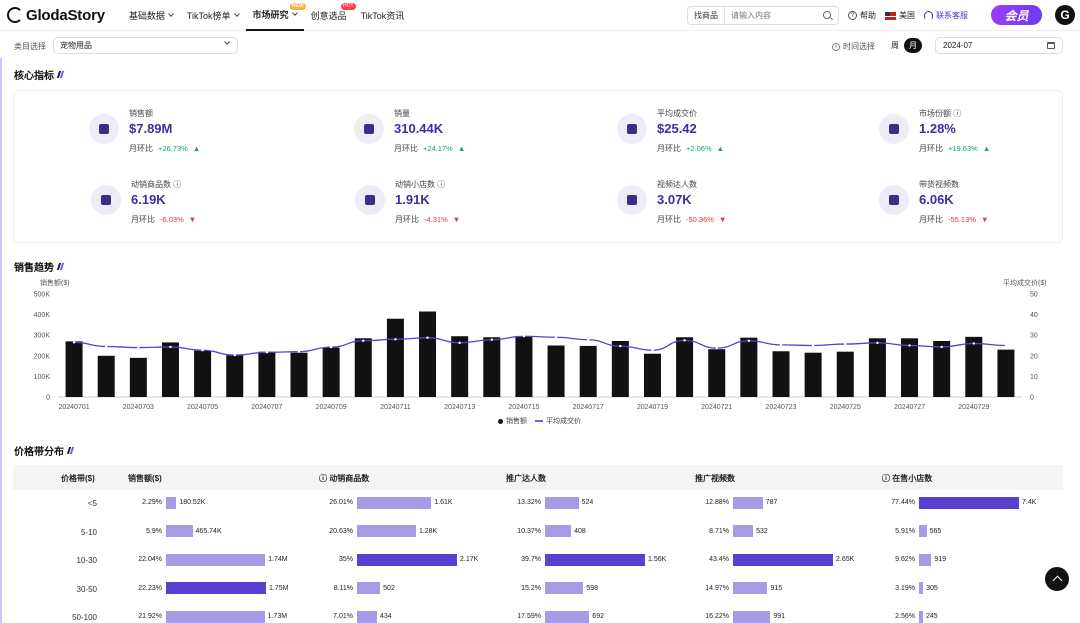 The height and width of the screenshot is (623, 1080). I want to click on table-cell: 16.22% 991, so click(735, 616).